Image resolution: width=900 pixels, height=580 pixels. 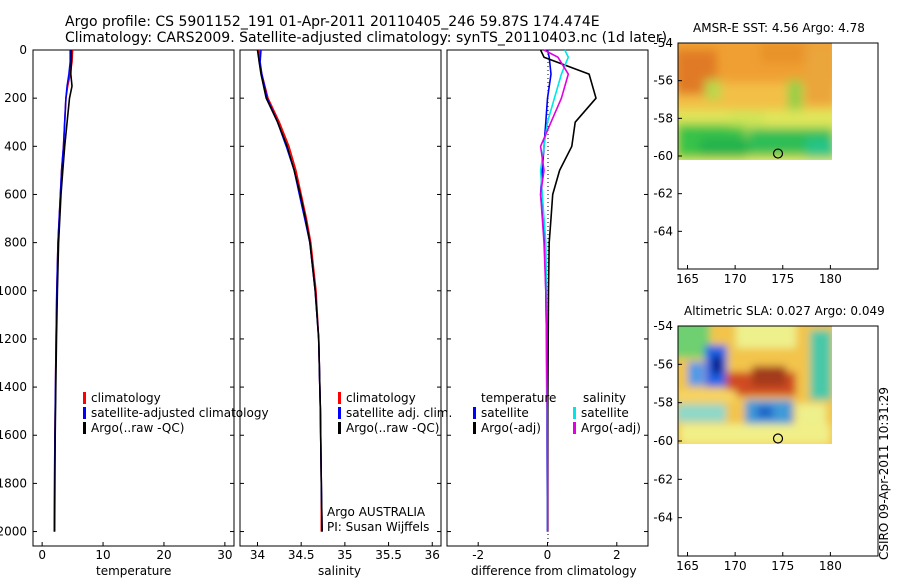 I want to click on lat-tick-label: -58, so click(x=663, y=403).